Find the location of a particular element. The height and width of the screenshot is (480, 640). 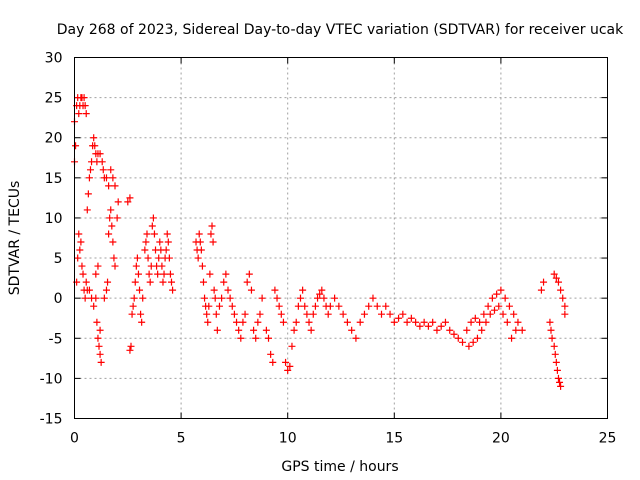

y-tick-label: 30 is located at coordinates (54, 59).